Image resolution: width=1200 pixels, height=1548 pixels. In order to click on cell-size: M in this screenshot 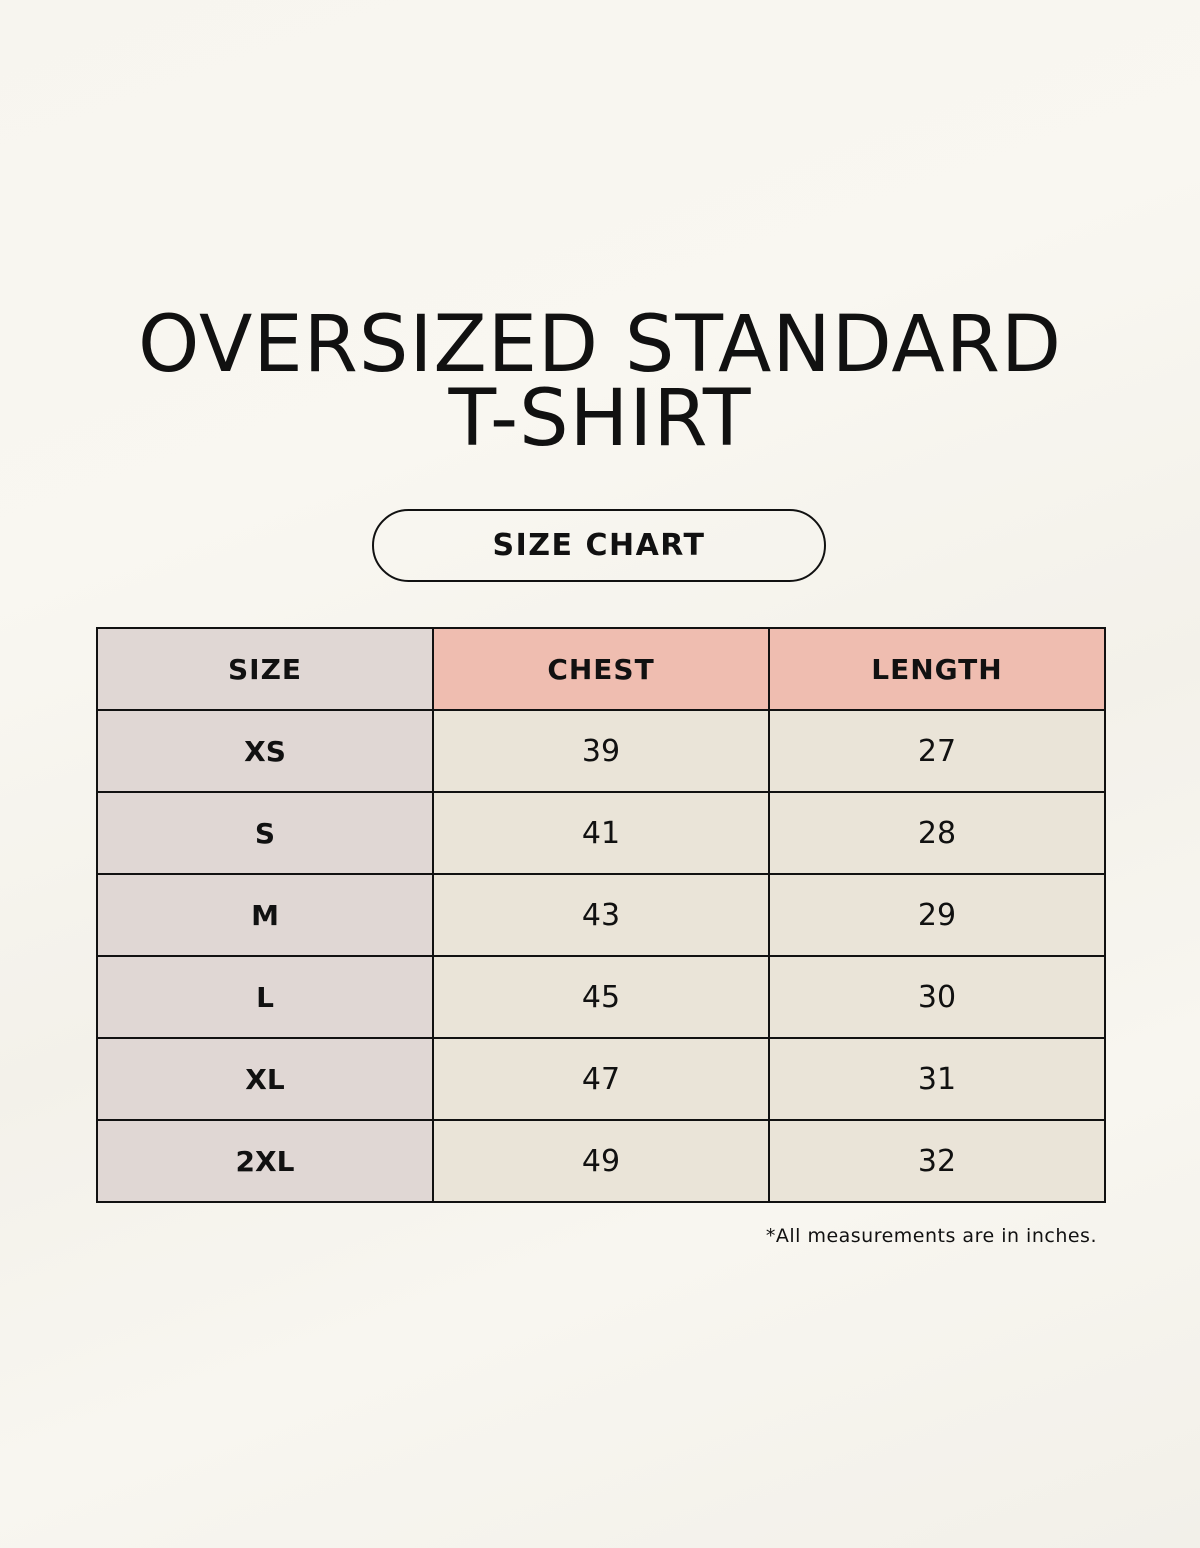, I will do `click(265, 915)`.